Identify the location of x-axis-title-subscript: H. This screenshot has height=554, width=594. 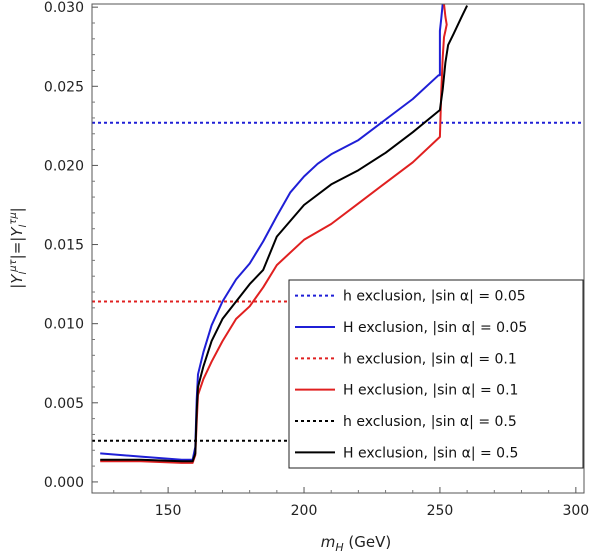
(339, 547).